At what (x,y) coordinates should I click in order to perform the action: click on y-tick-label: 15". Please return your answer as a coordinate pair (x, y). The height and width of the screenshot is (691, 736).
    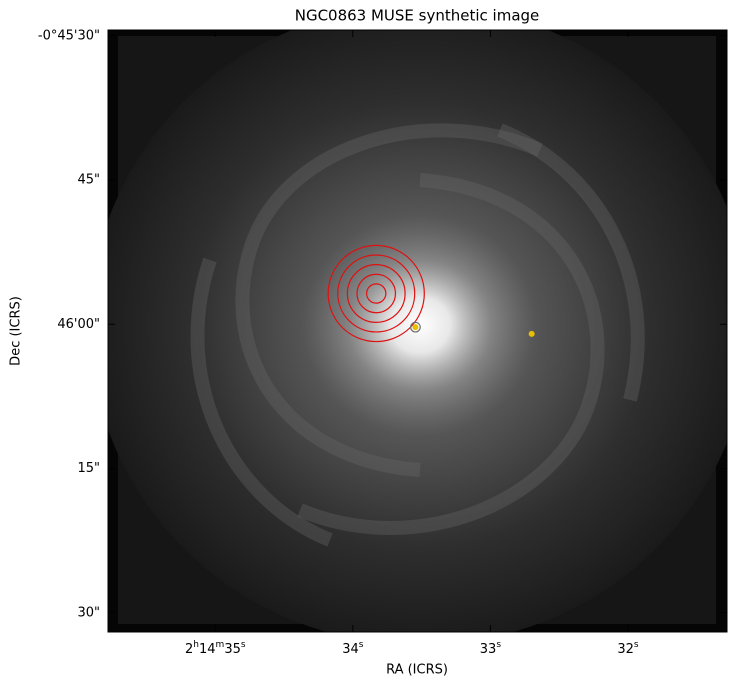
    Looking at the image, I should click on (88, 468).